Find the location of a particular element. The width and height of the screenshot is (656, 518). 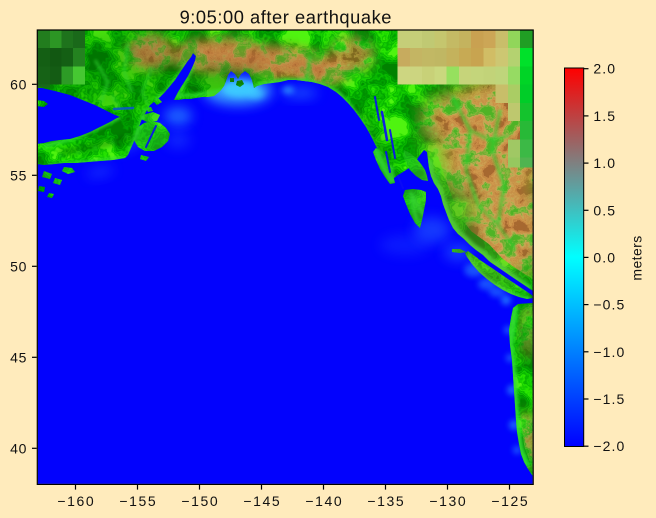

svg-text: −125 is located at coordinates (510, 501).